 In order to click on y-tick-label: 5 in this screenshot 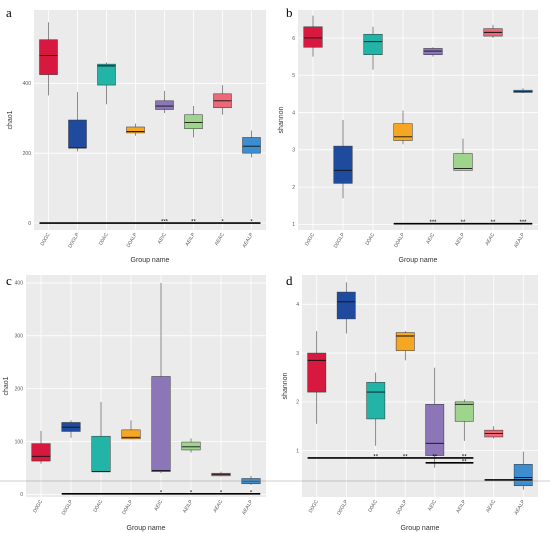, I will do `click(293, 76)`.